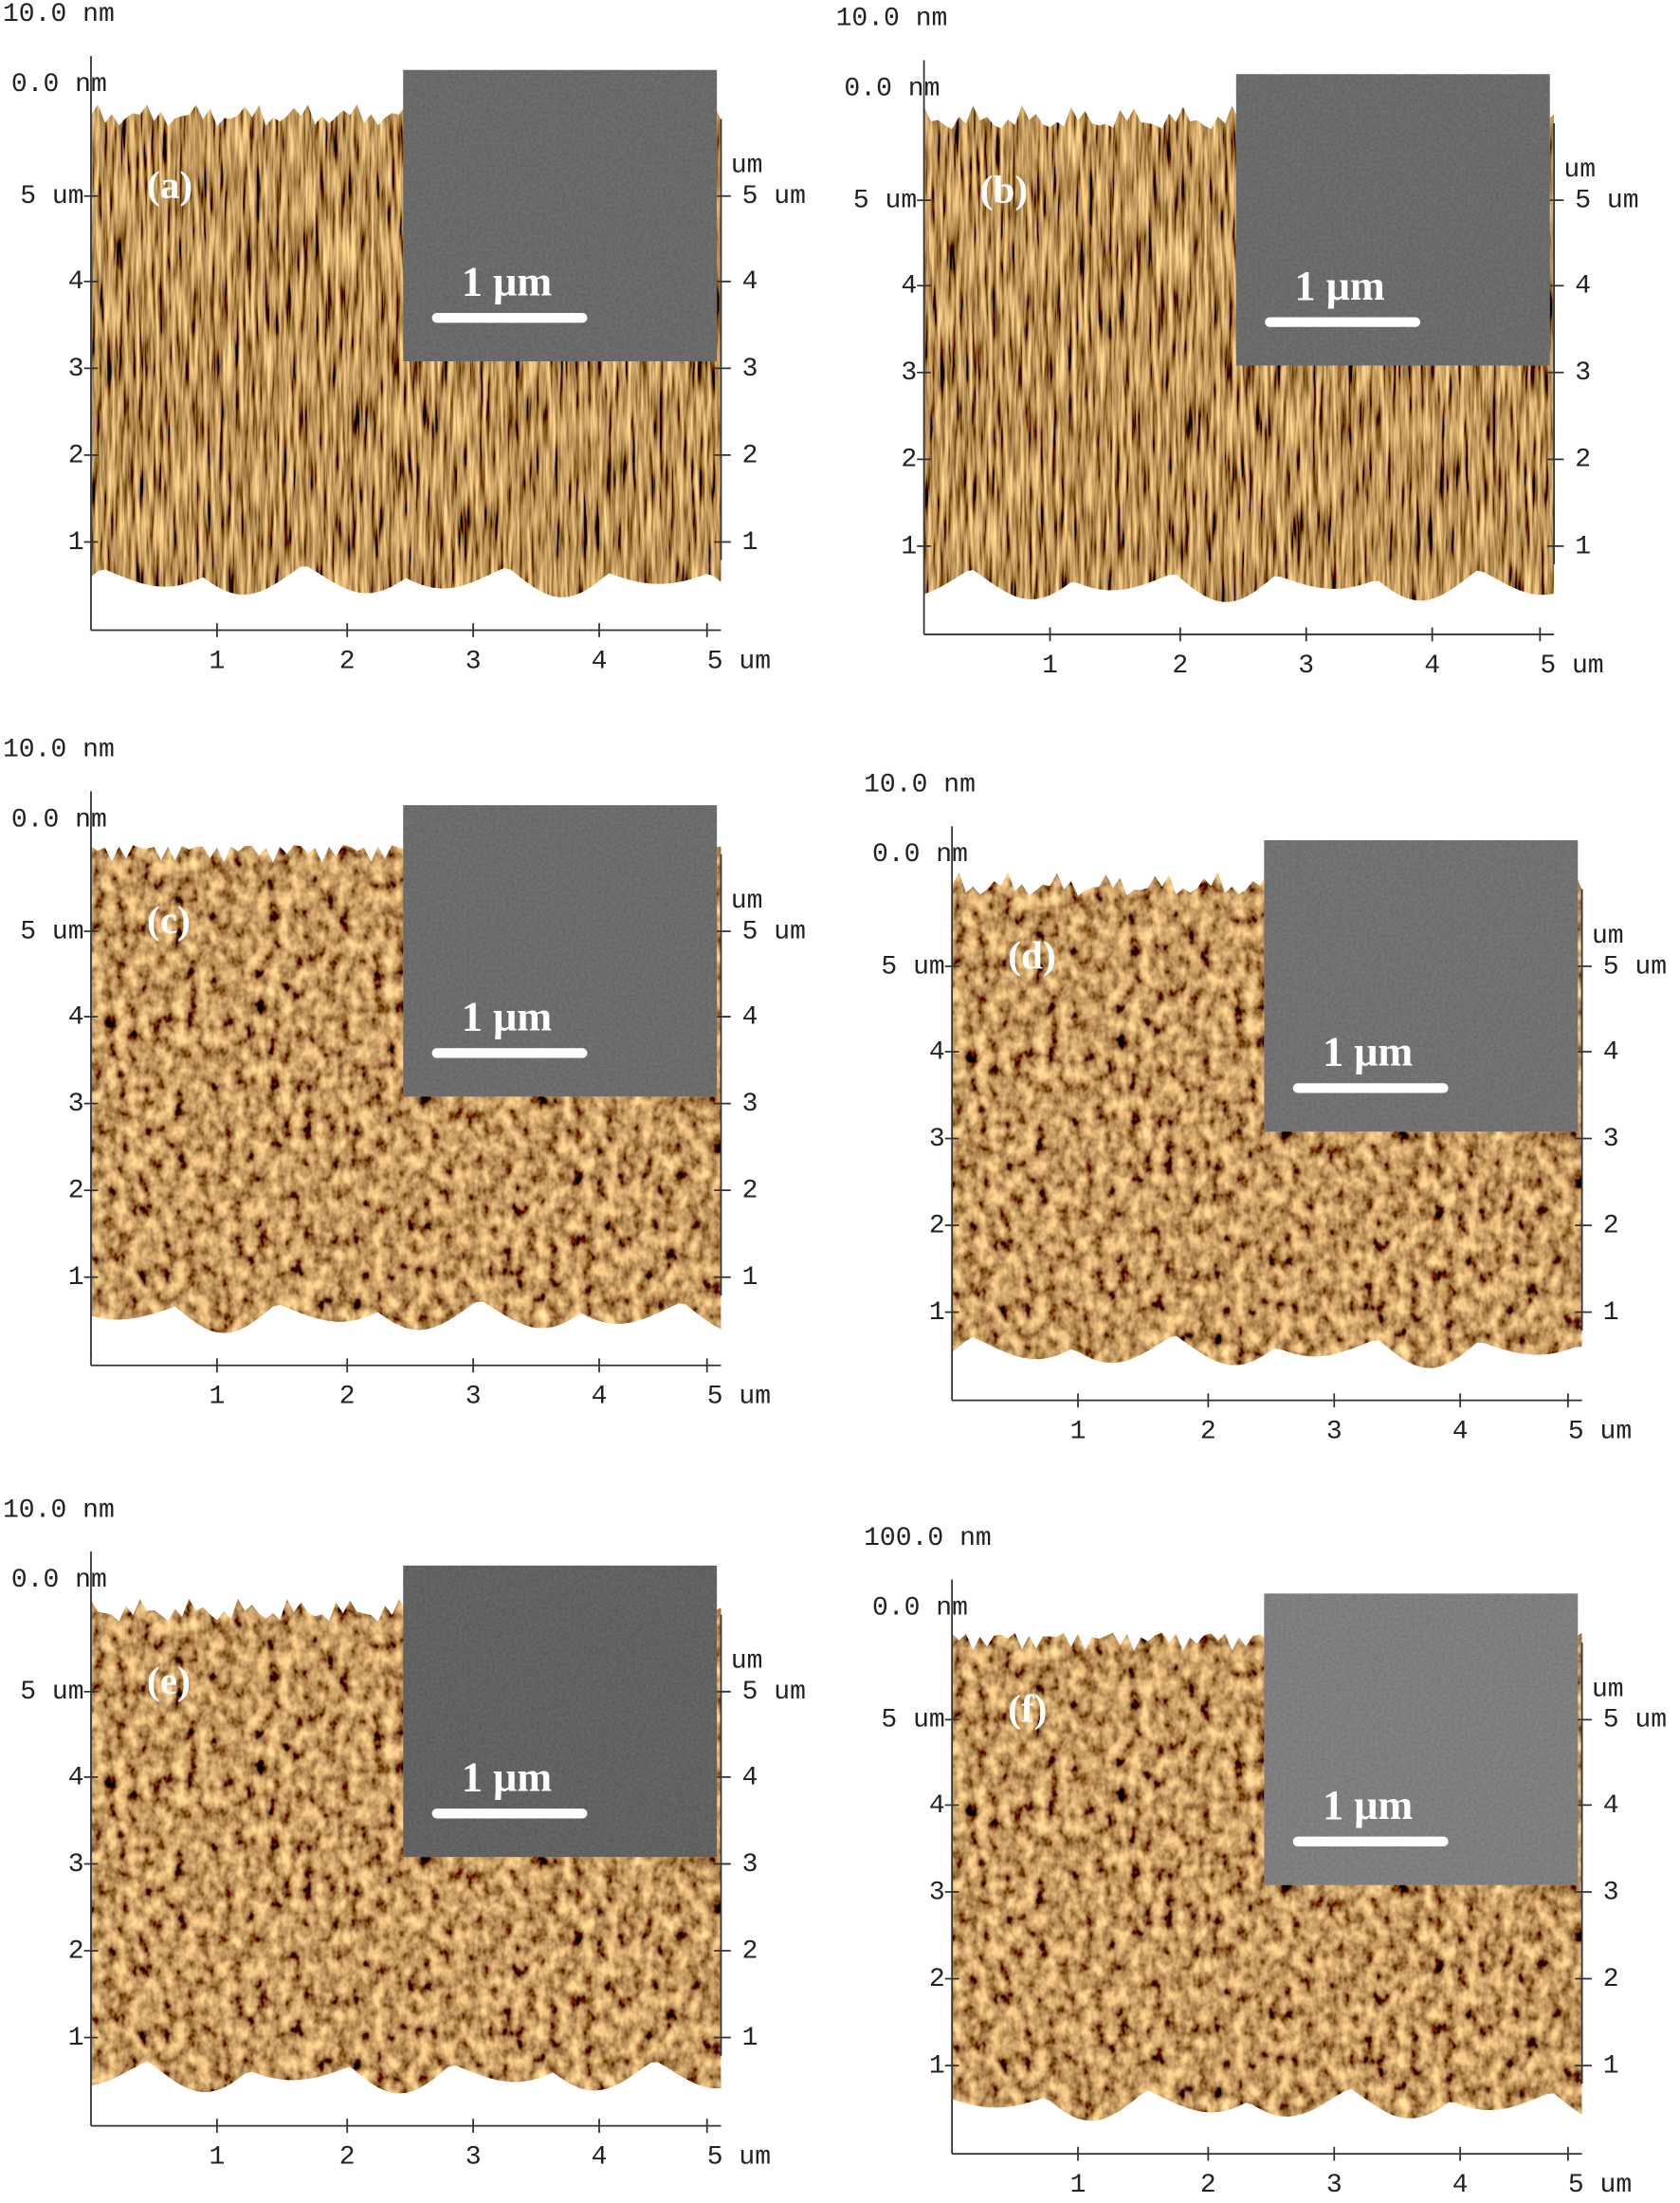  I want to click on panel-label: (c), so click(169, 920).